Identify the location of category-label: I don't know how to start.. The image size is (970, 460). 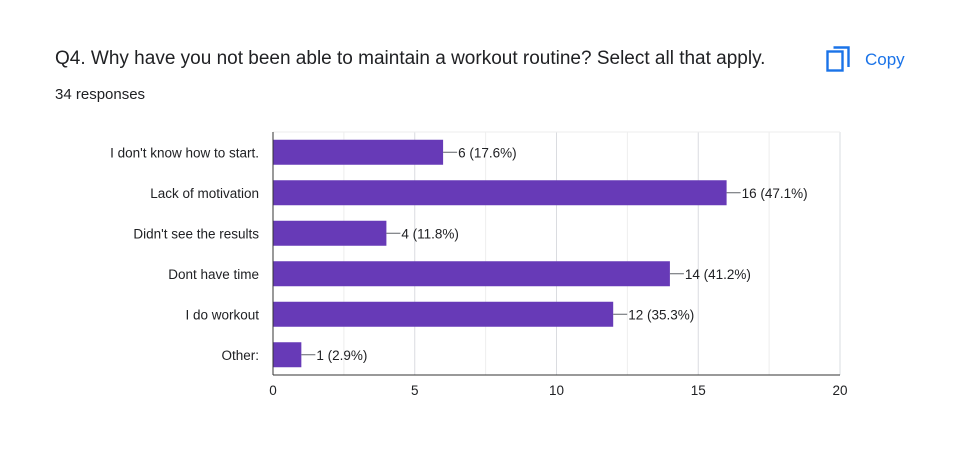
(184, 152).